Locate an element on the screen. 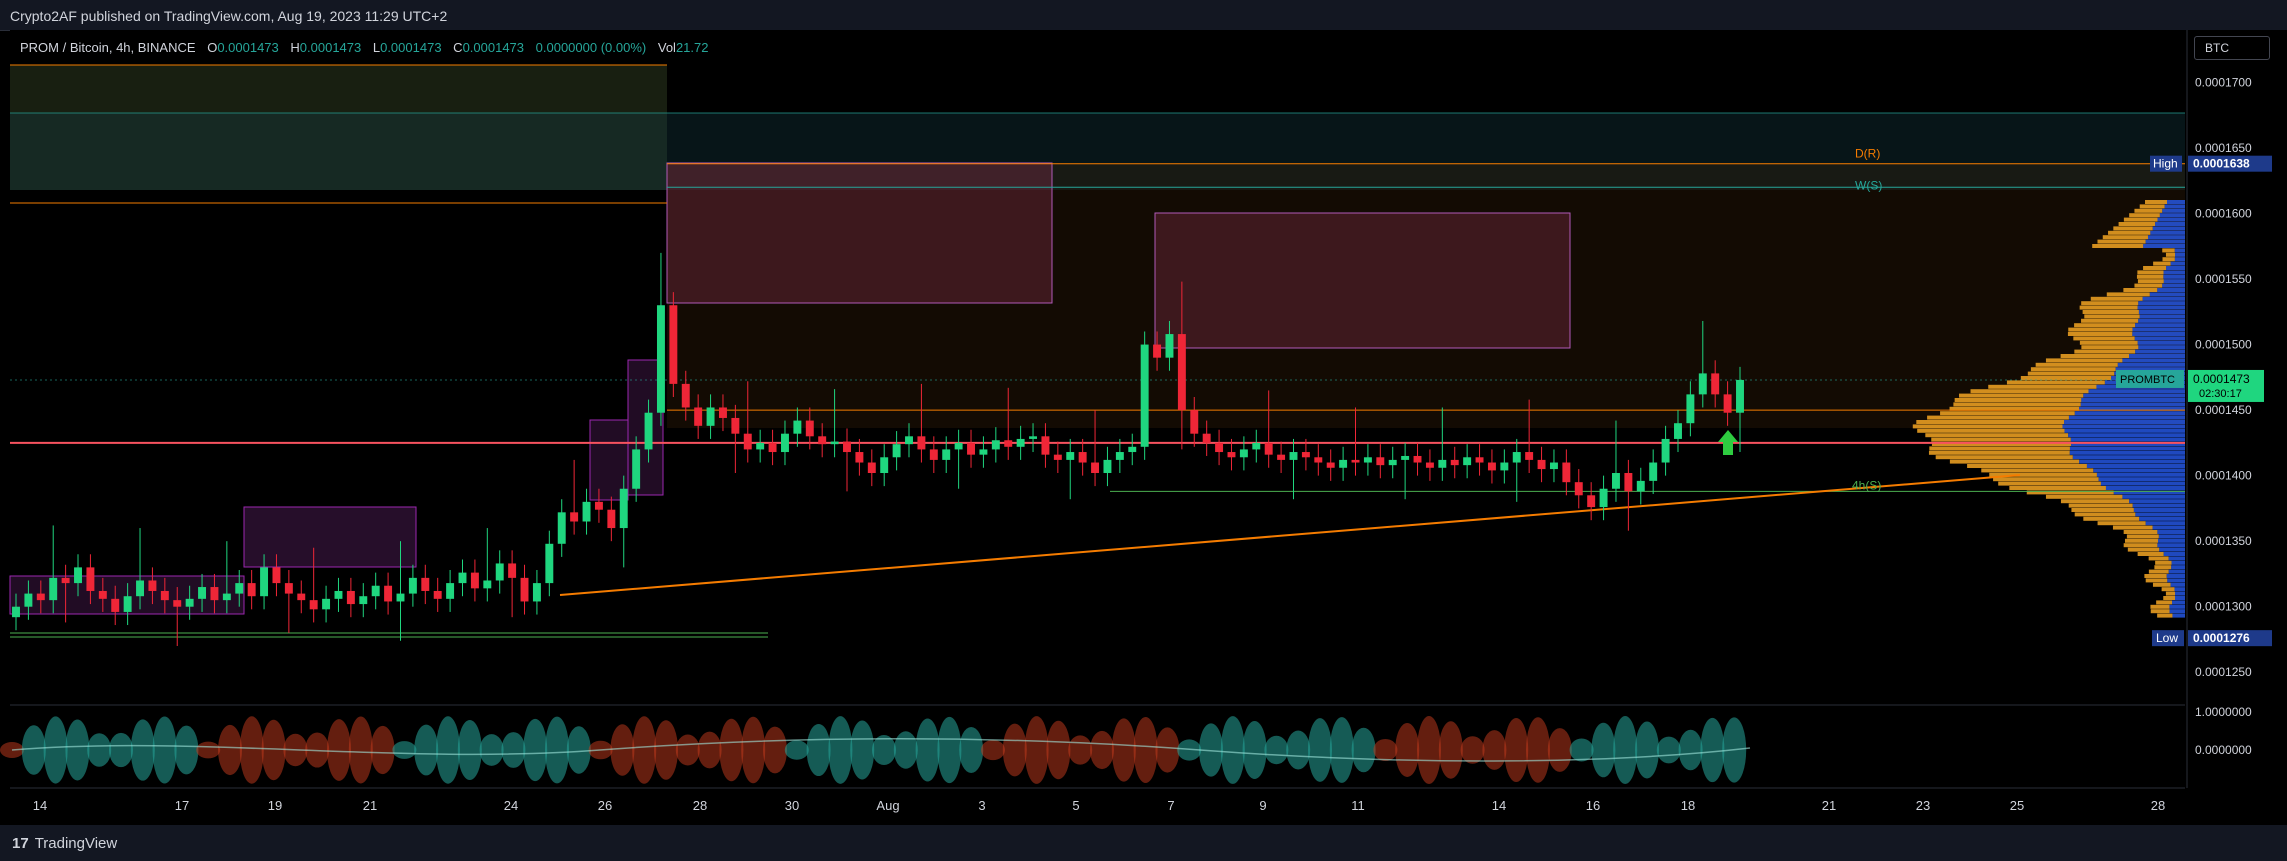 This screenshot has height=861, width=2287. tradingview-logo: 17 TradingView is located at coordinates (64, 843).